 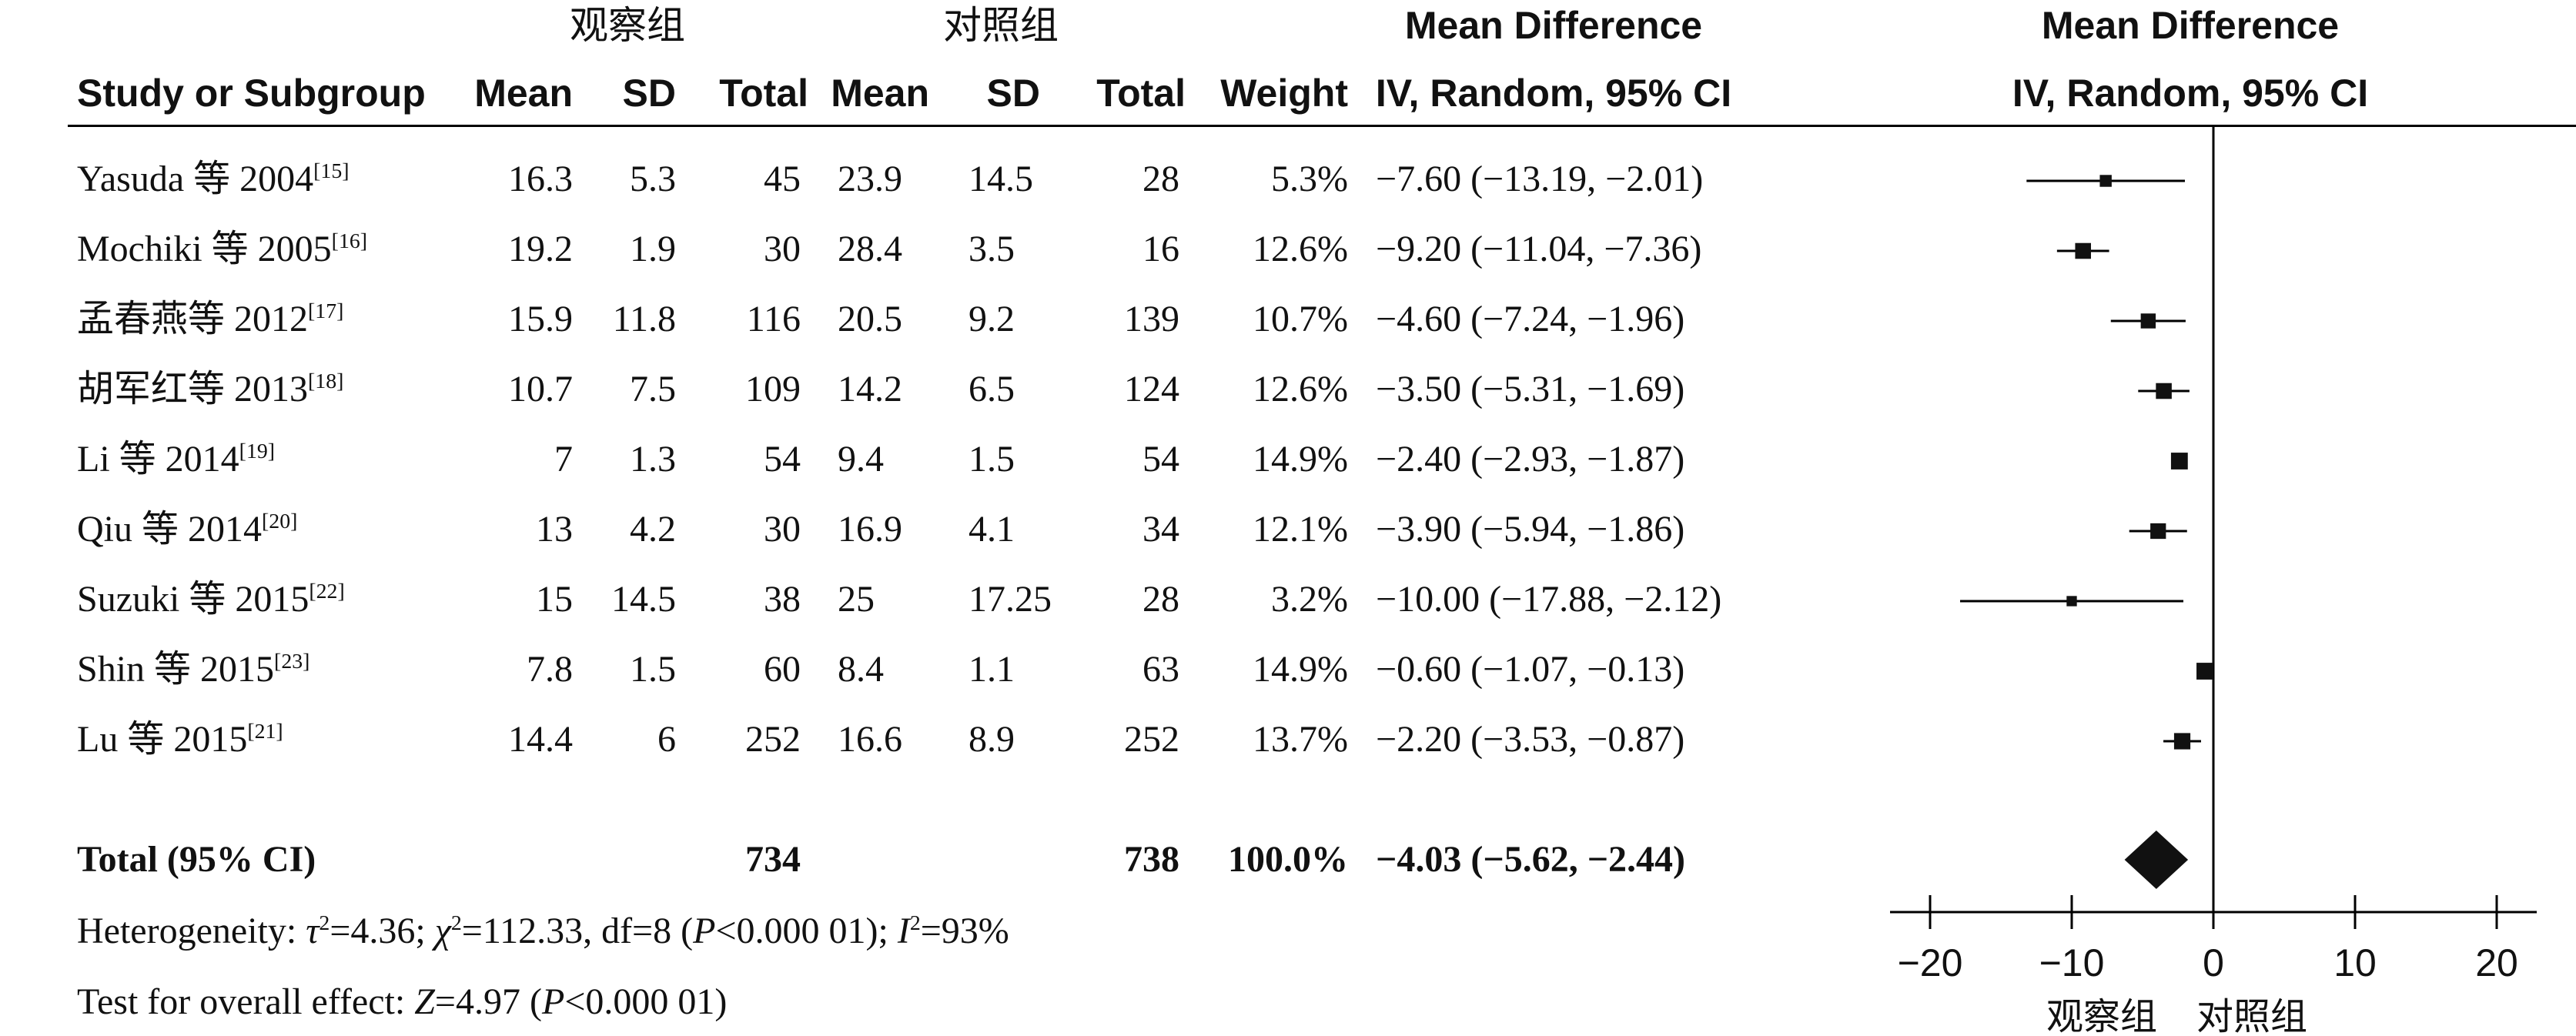 I want to click on sd-ctrl-cell: 4.1, so click(x=992, y=529).